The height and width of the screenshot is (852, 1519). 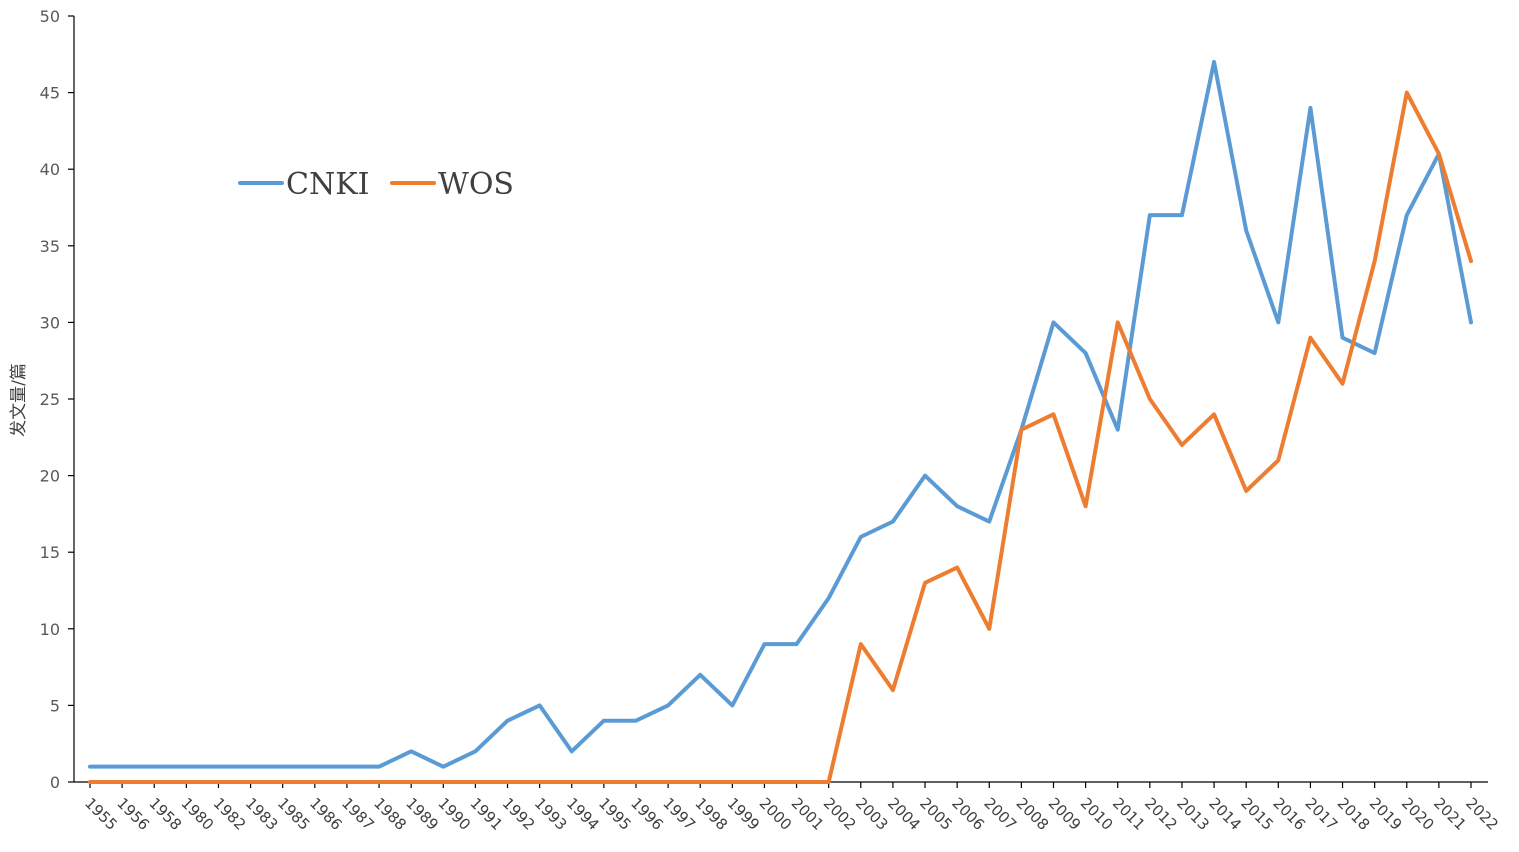 What do you see at coordinates (872, 814) in the screenshot?
I see `x-tick-label: 2003` at bounding box center [872, 814].